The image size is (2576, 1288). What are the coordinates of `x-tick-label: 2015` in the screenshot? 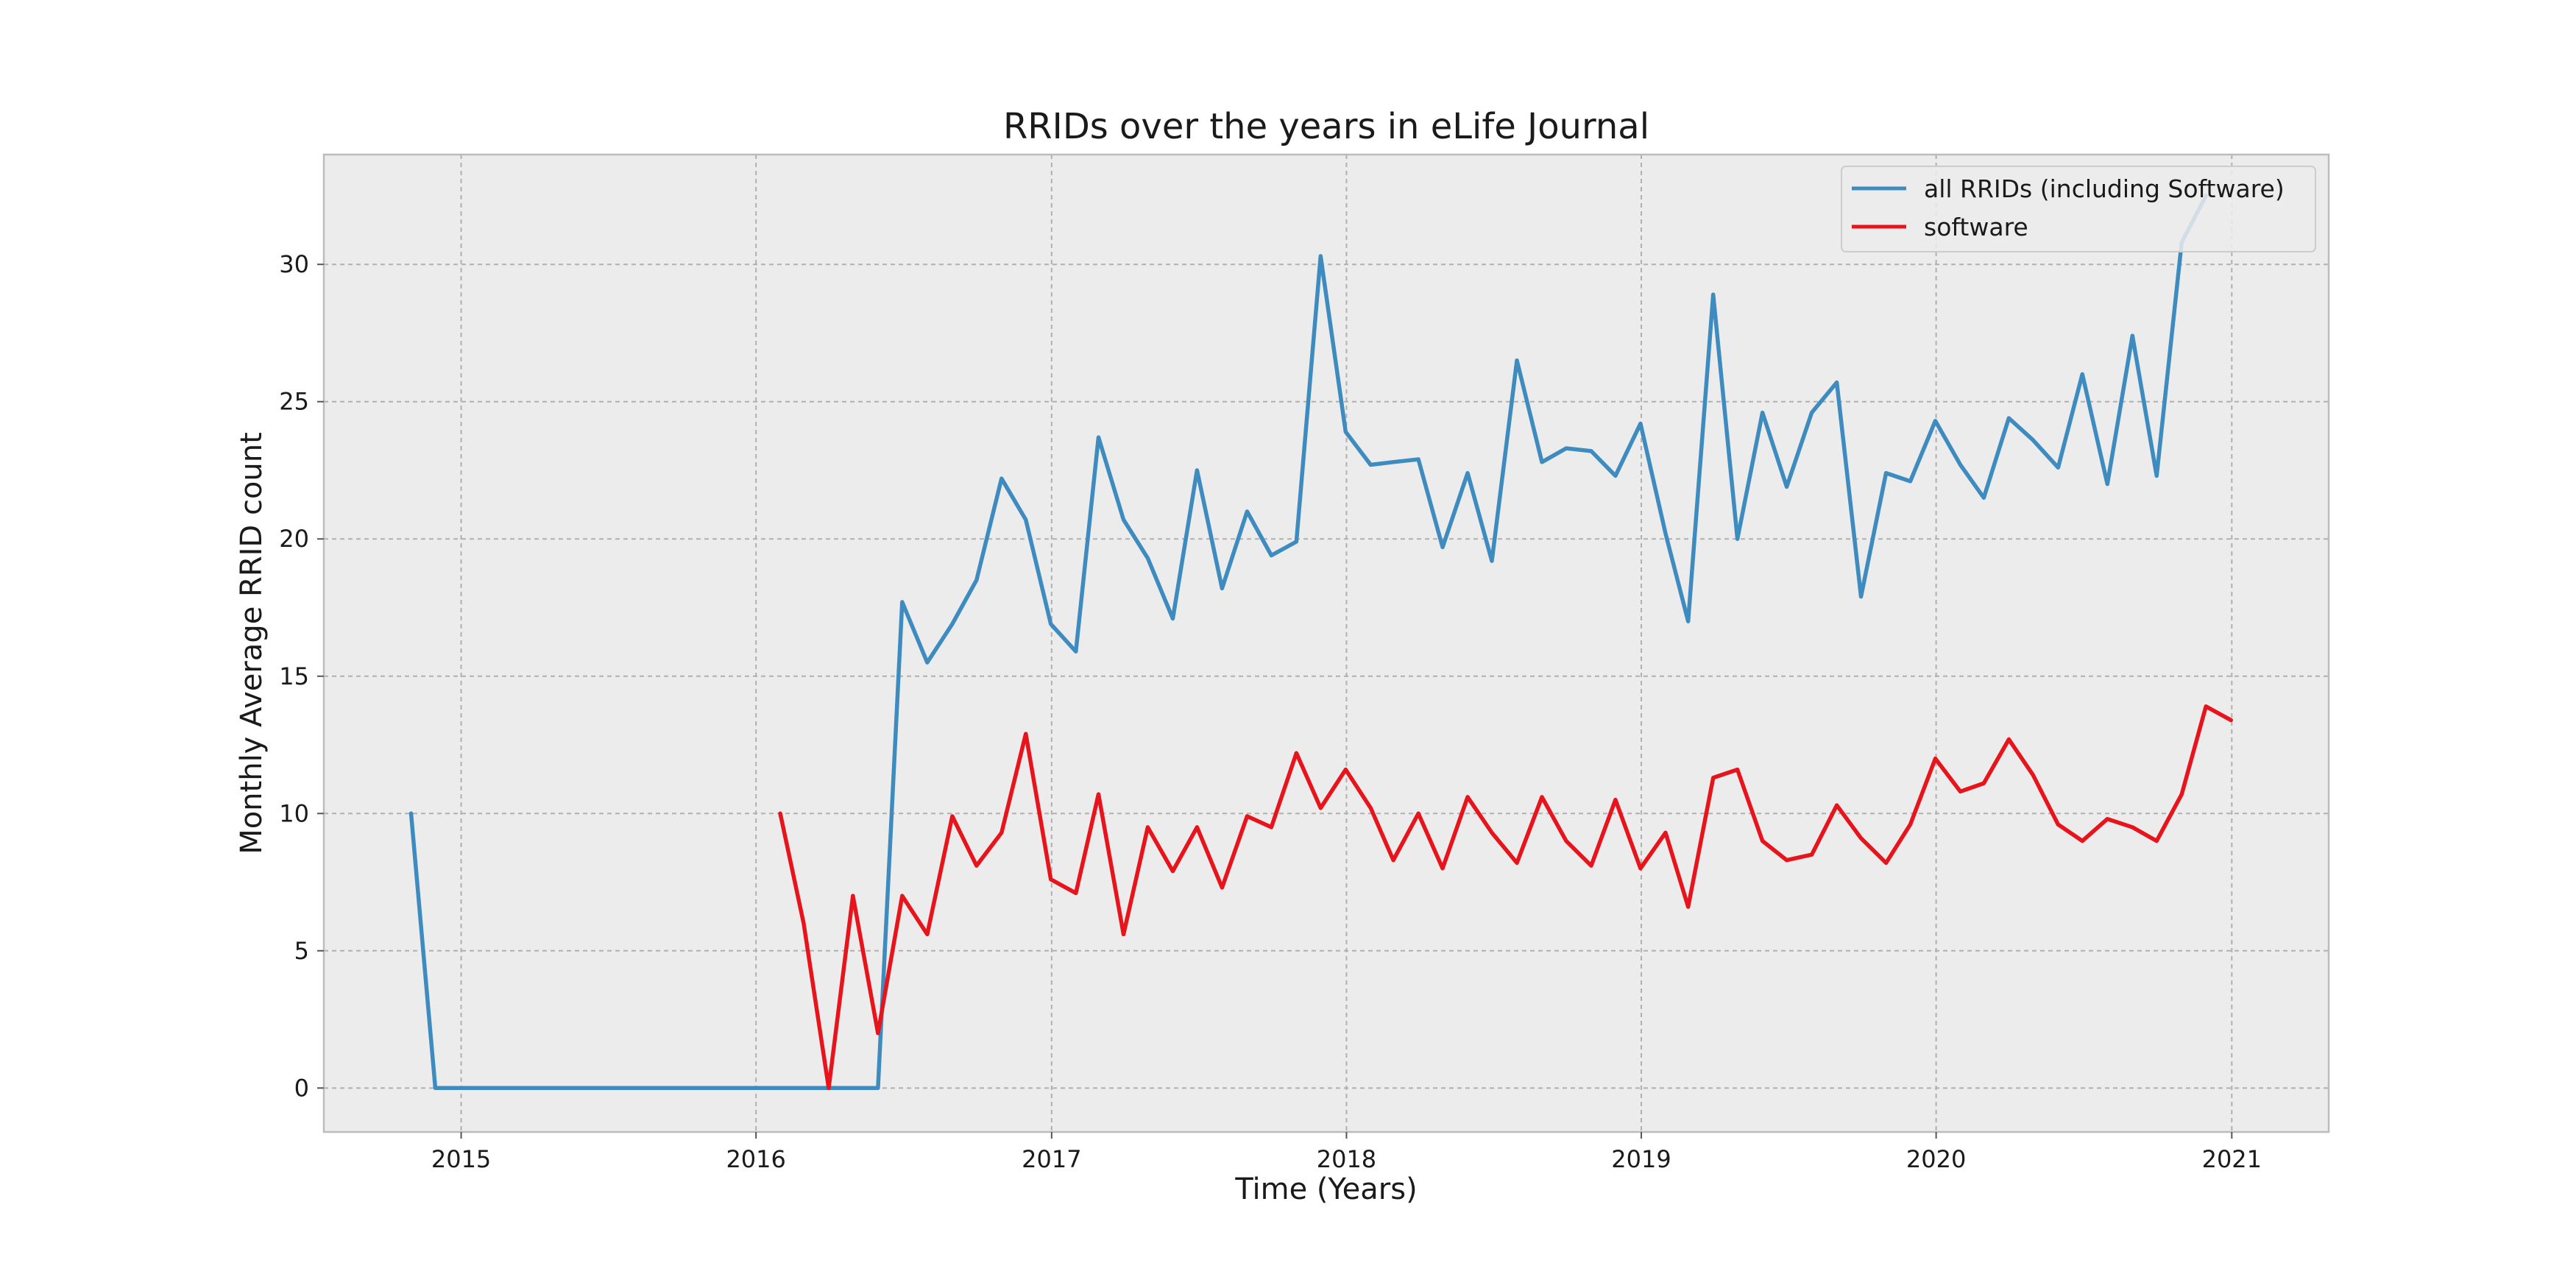 It's located at (461, 1159).